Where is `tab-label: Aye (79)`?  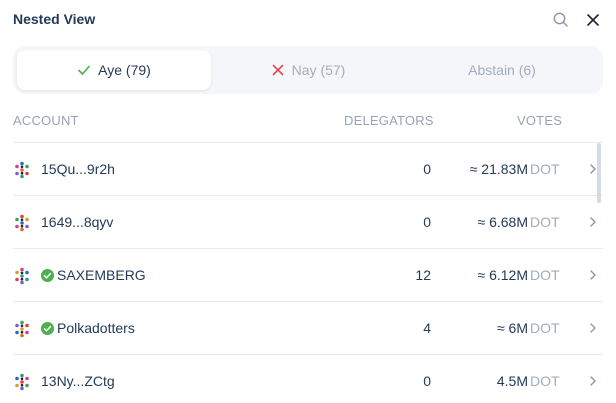
tab-label: Aye (79) is located at coordinates (124, 70).